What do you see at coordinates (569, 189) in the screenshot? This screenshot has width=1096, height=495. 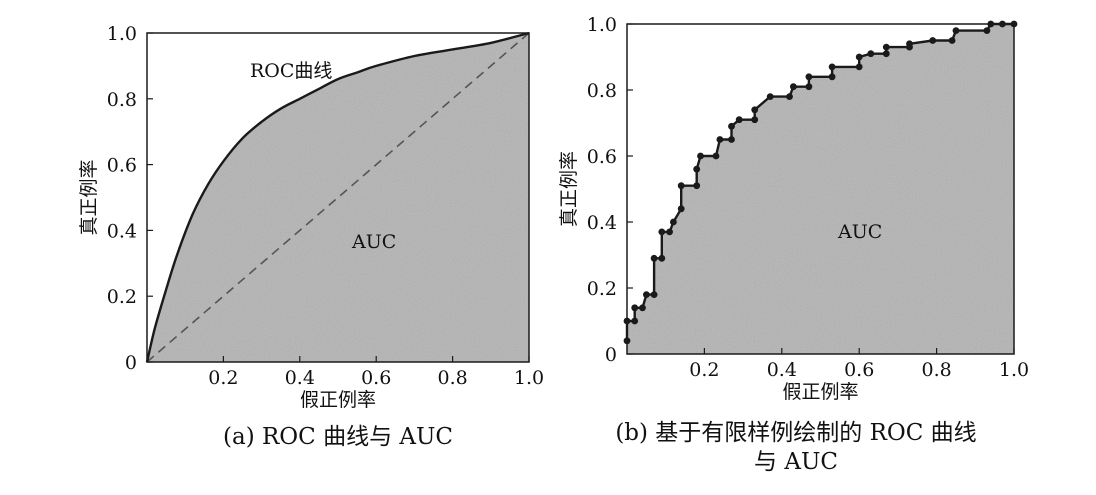 I see `y-axis-label-b: 真正例率` at bounding box center [569, 189].